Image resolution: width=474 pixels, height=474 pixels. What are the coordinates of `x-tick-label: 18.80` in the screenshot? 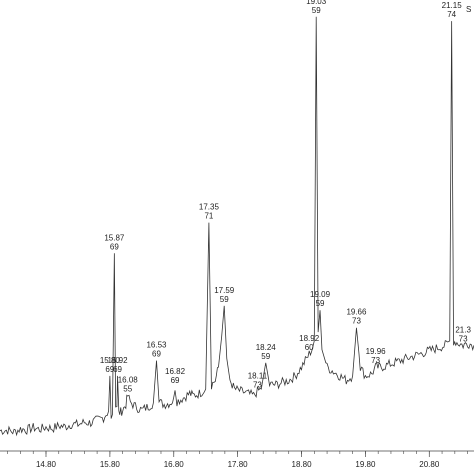 It's located at (302, 464).